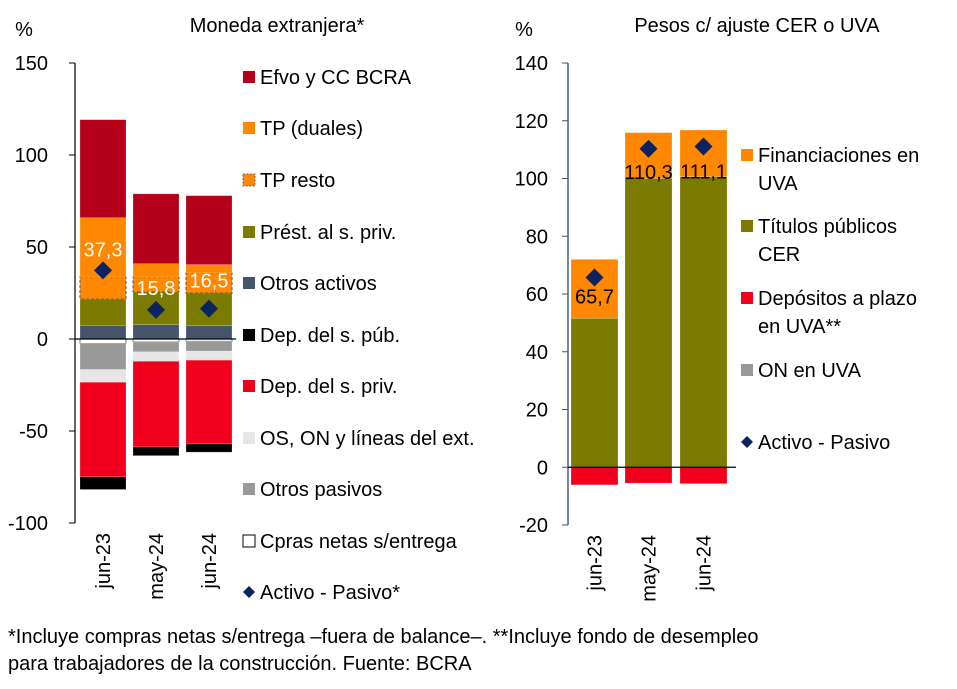 This screenshot has height=689, width=957. I want to click on y-tick-label: 80, so click(537, 237).